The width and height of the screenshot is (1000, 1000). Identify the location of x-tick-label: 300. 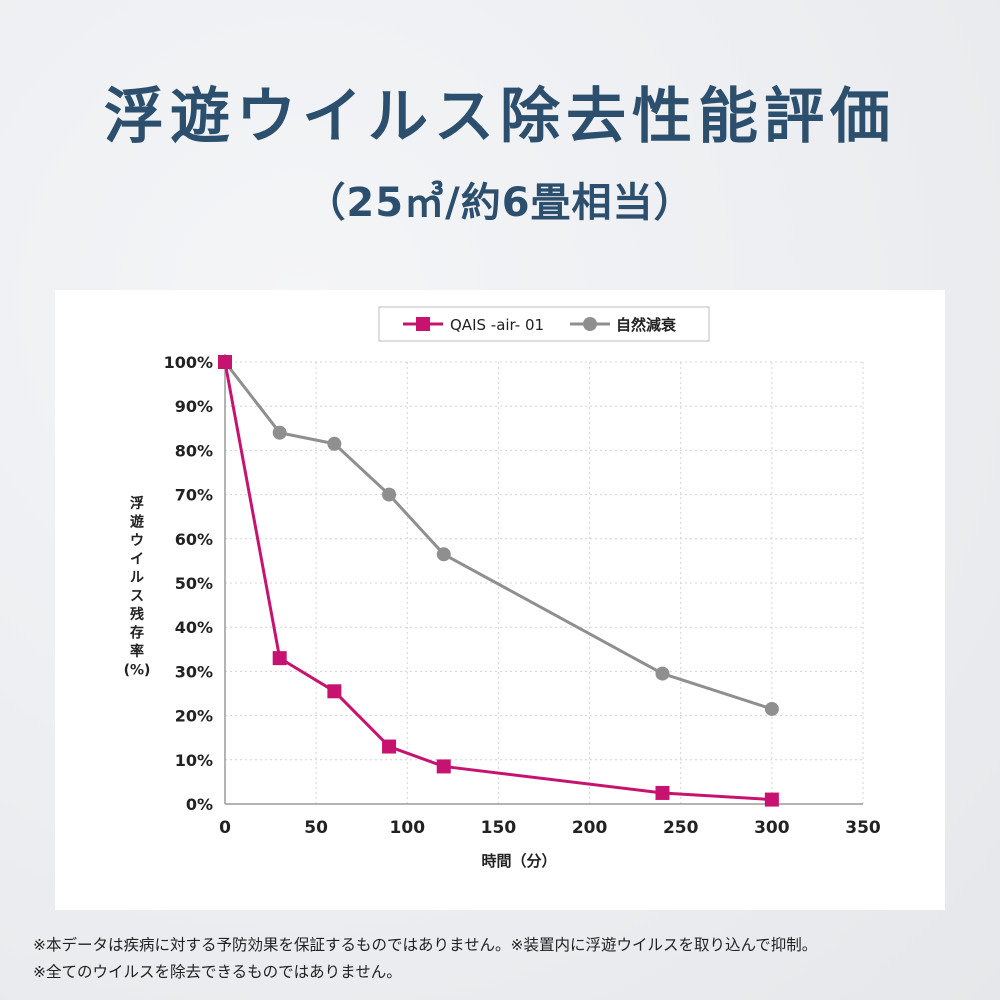
(772, 828).